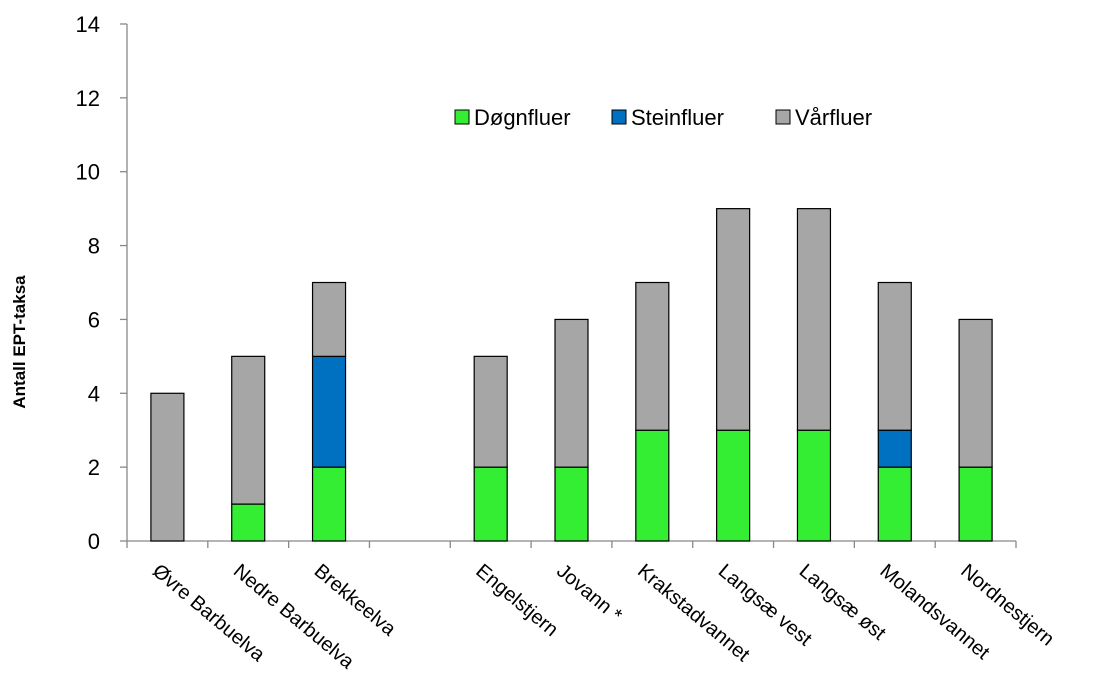  What do you see at coordinates (94, 541) in the screenshot?
I see `y-tick-label: 0` at bounding box center [94, 541].